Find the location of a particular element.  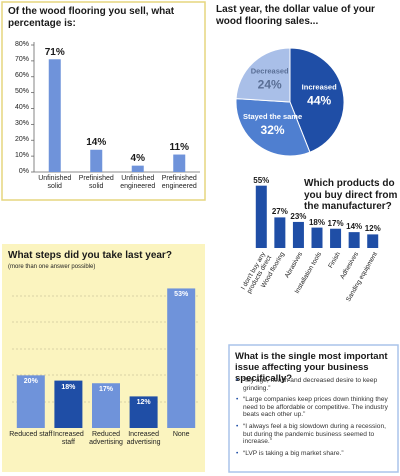

slice-label: Stayed the same is located at coordinates (272, 116).